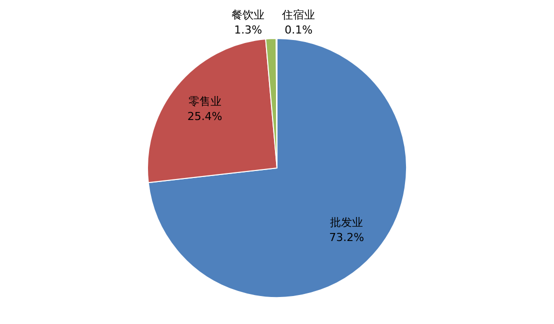 The height and width of the screenshot is (324, 554). What do you see at coordinates (204, 116) in the screenshot?
I see `data-label: 25.4%` at bounding box center [204, 116].